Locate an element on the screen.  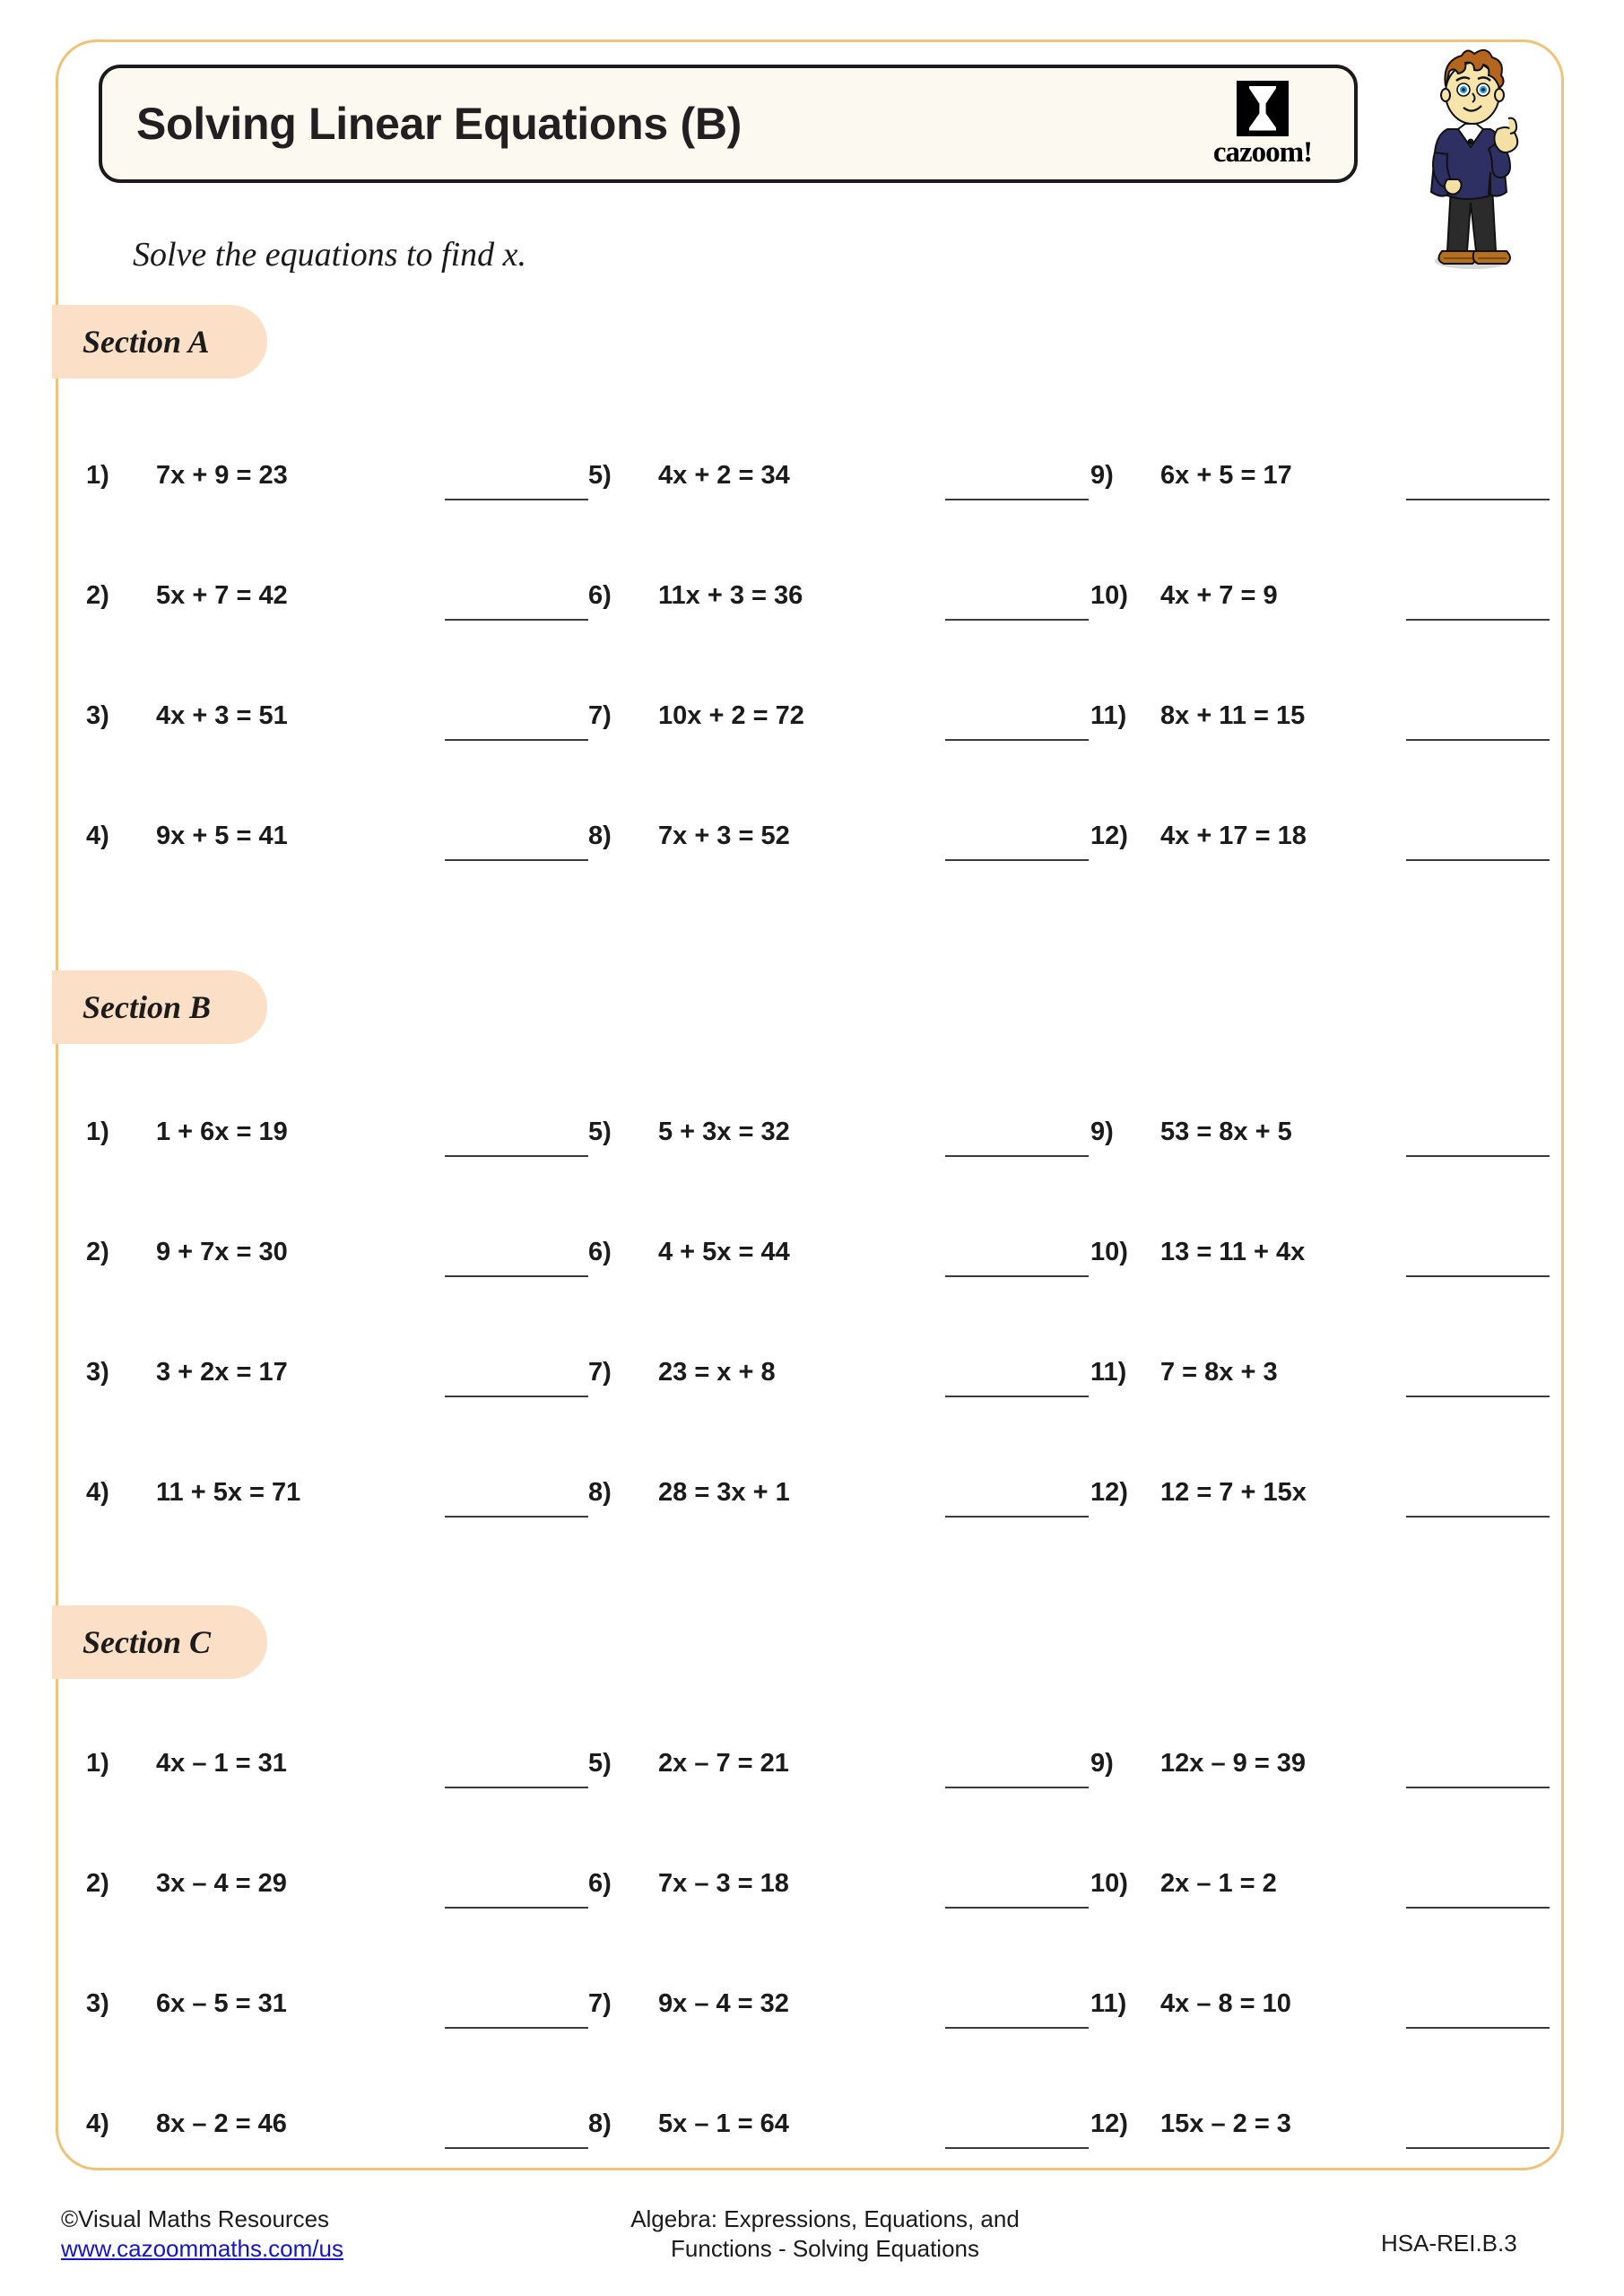
equation-text: 6x – 5 = 31 is located at coordinates (221, 2003).